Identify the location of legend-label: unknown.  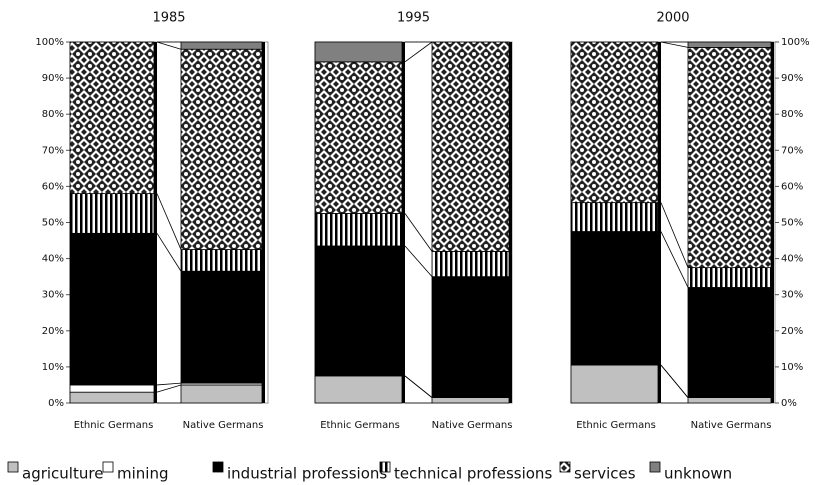
(698, 474).